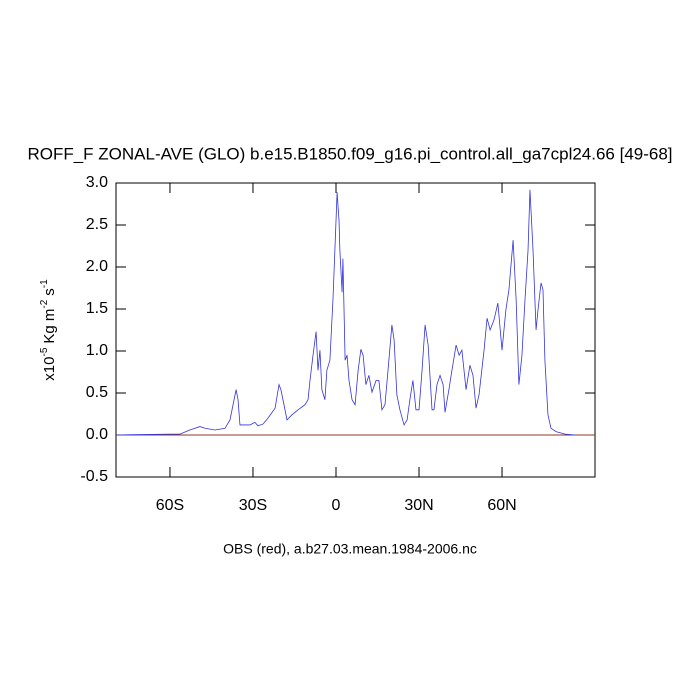  I want to click on y-axis-label: x10-5 Kg m-2 s-1, so click(48, 330).